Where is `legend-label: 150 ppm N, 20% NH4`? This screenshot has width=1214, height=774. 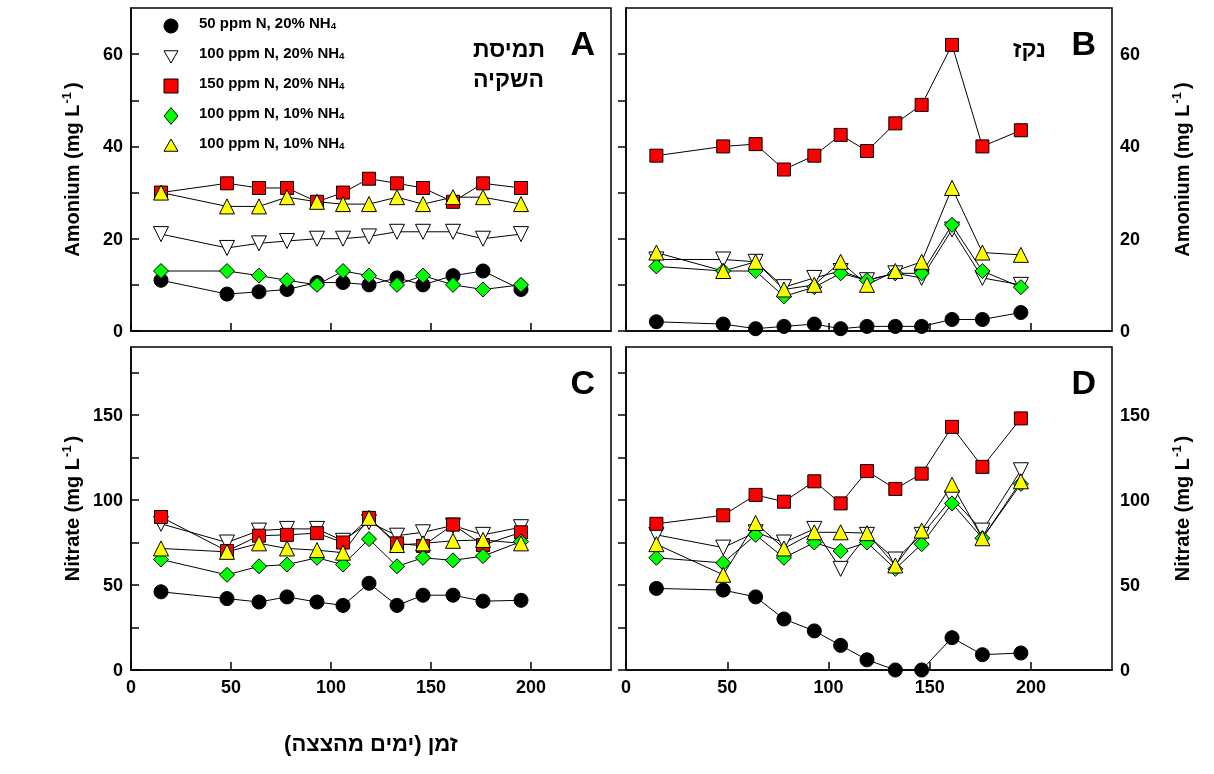
legend-label: 150 ppm N, 20% NH4 is located at coordinates (272, 83).